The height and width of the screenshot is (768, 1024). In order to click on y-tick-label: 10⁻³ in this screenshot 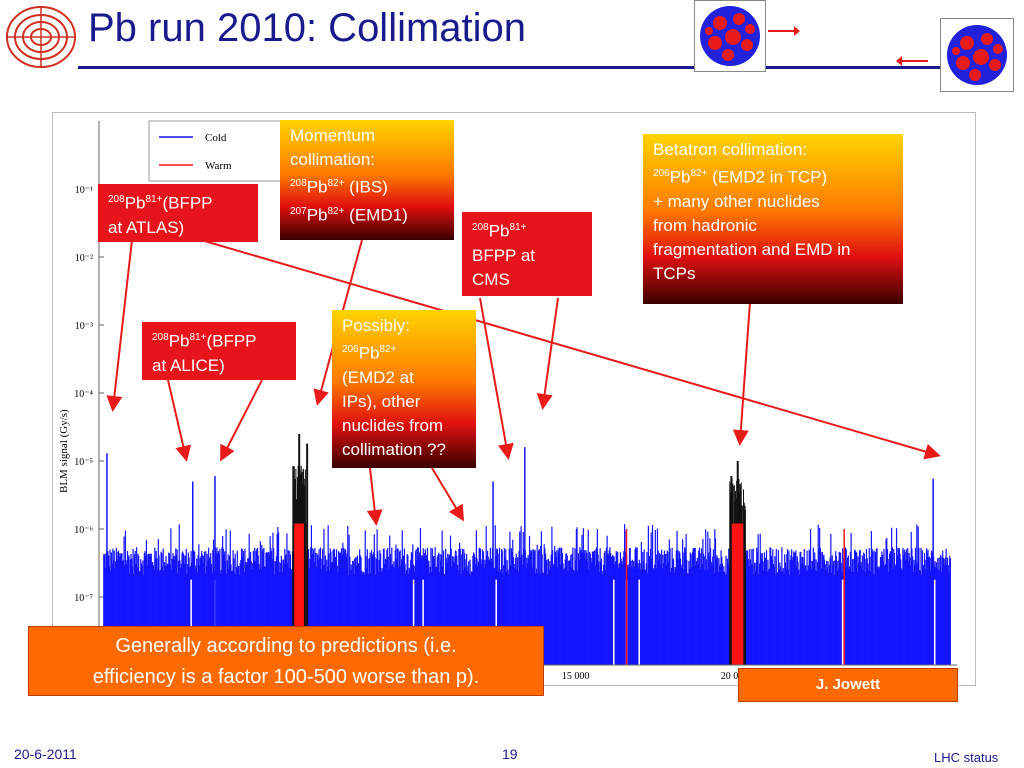, I will do `click(84, 326)`.